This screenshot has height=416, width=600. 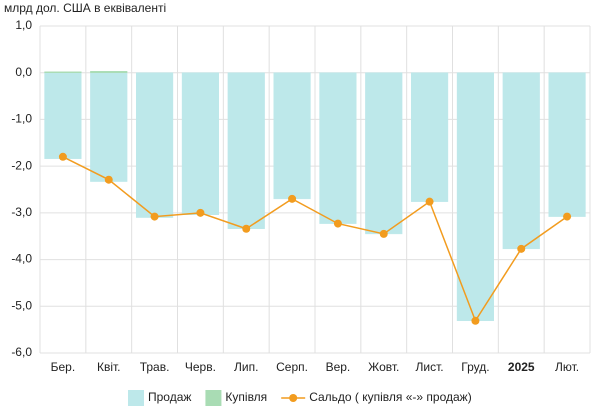 What do you see at coordinates (21, 305) in the screenshot?
I see `y-tick-label: -5,0` at bounding box center [21, 305].